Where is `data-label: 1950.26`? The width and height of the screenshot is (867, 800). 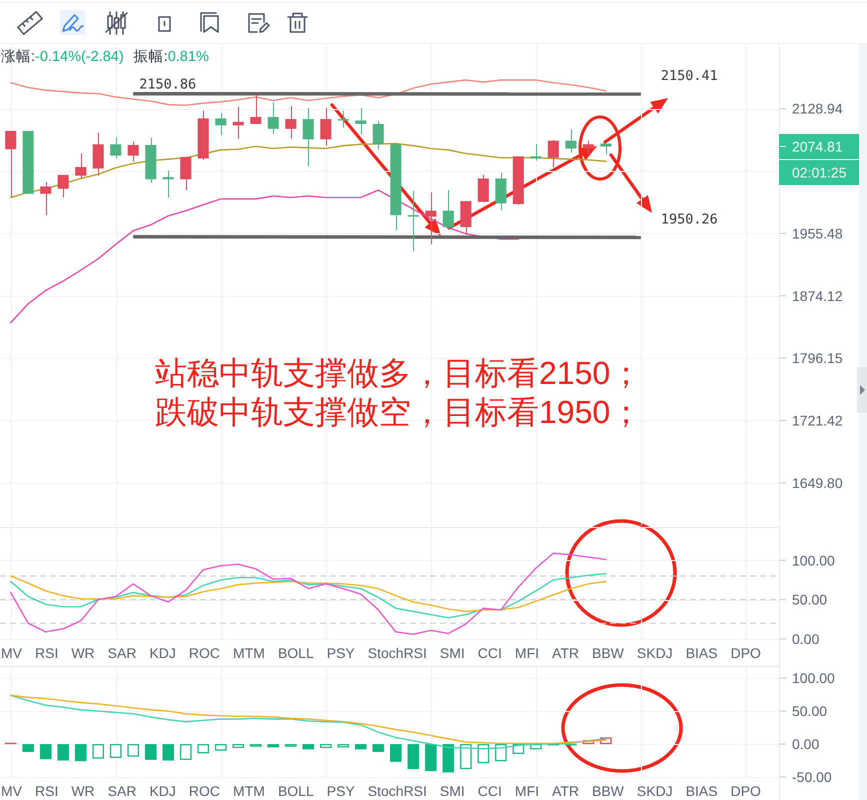 data-label: 1950.26 is located at coordinates (689, 219).